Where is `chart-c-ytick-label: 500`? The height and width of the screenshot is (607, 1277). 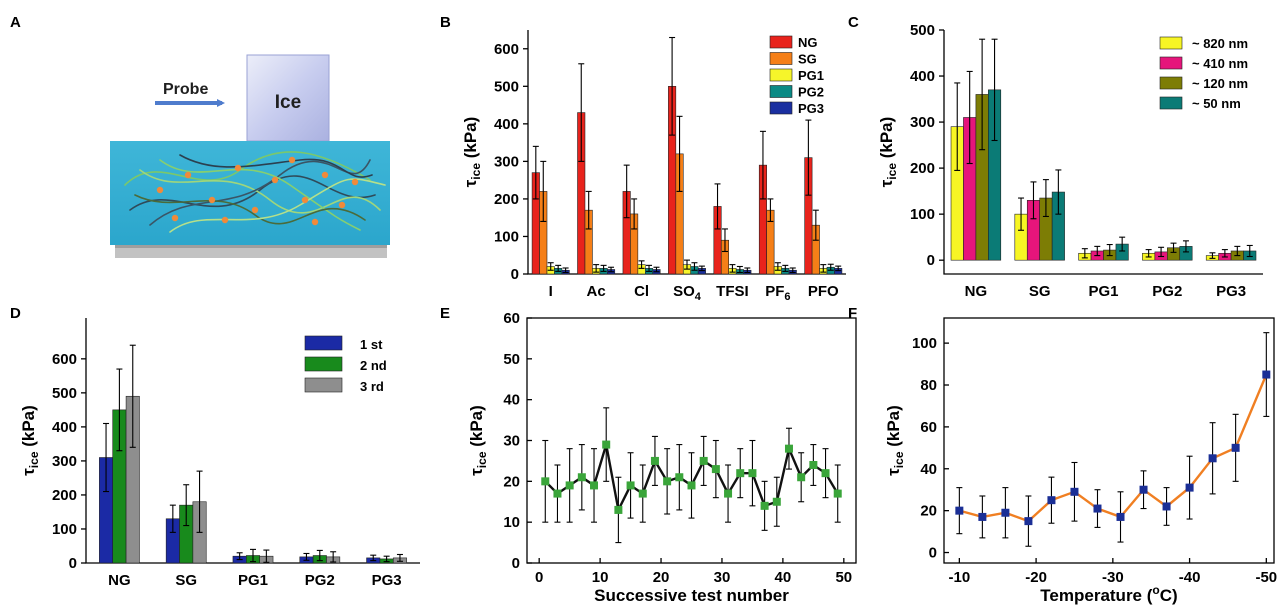 chart-c-ytick-label: 500 is located at coordinates (922, 30).